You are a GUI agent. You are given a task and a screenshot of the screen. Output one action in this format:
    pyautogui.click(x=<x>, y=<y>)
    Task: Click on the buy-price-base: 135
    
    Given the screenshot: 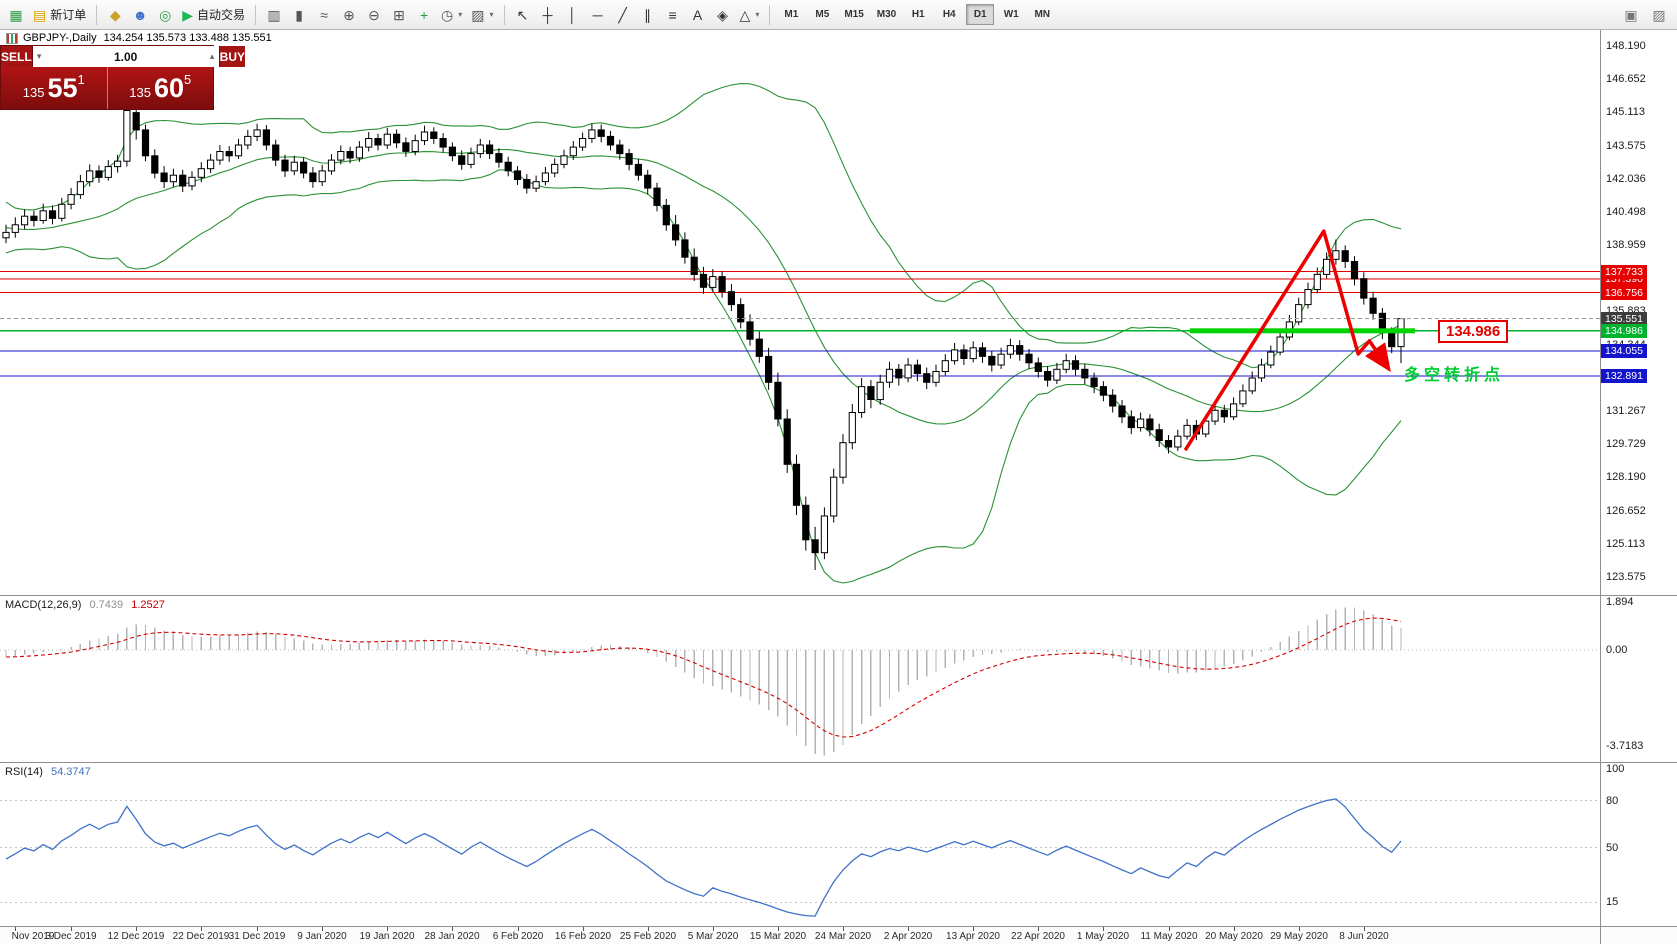 What is the action you would take?
    pyautogui.click(x=140, y=92)
    